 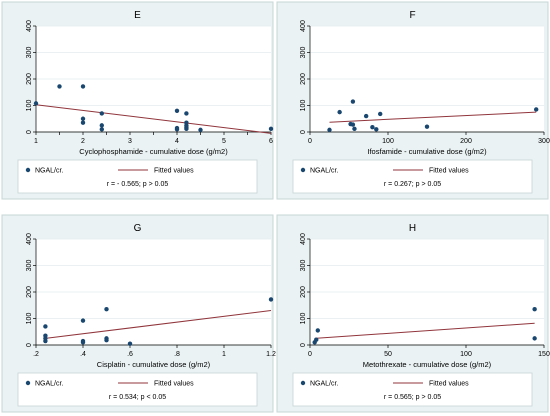 What do you see at coordinates (412, 184) in the screenshot?
I see `stat-annotation: r = 0.267; p > 0.05` at bounding box center [412, 184].